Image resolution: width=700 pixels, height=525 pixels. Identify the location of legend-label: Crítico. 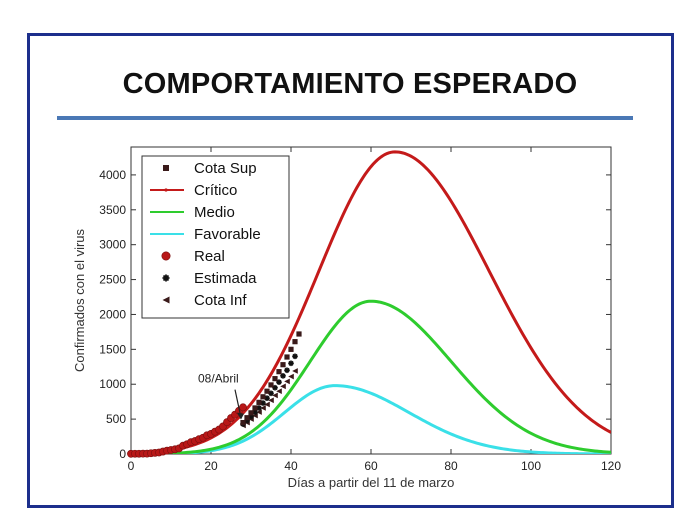
(215, 190).